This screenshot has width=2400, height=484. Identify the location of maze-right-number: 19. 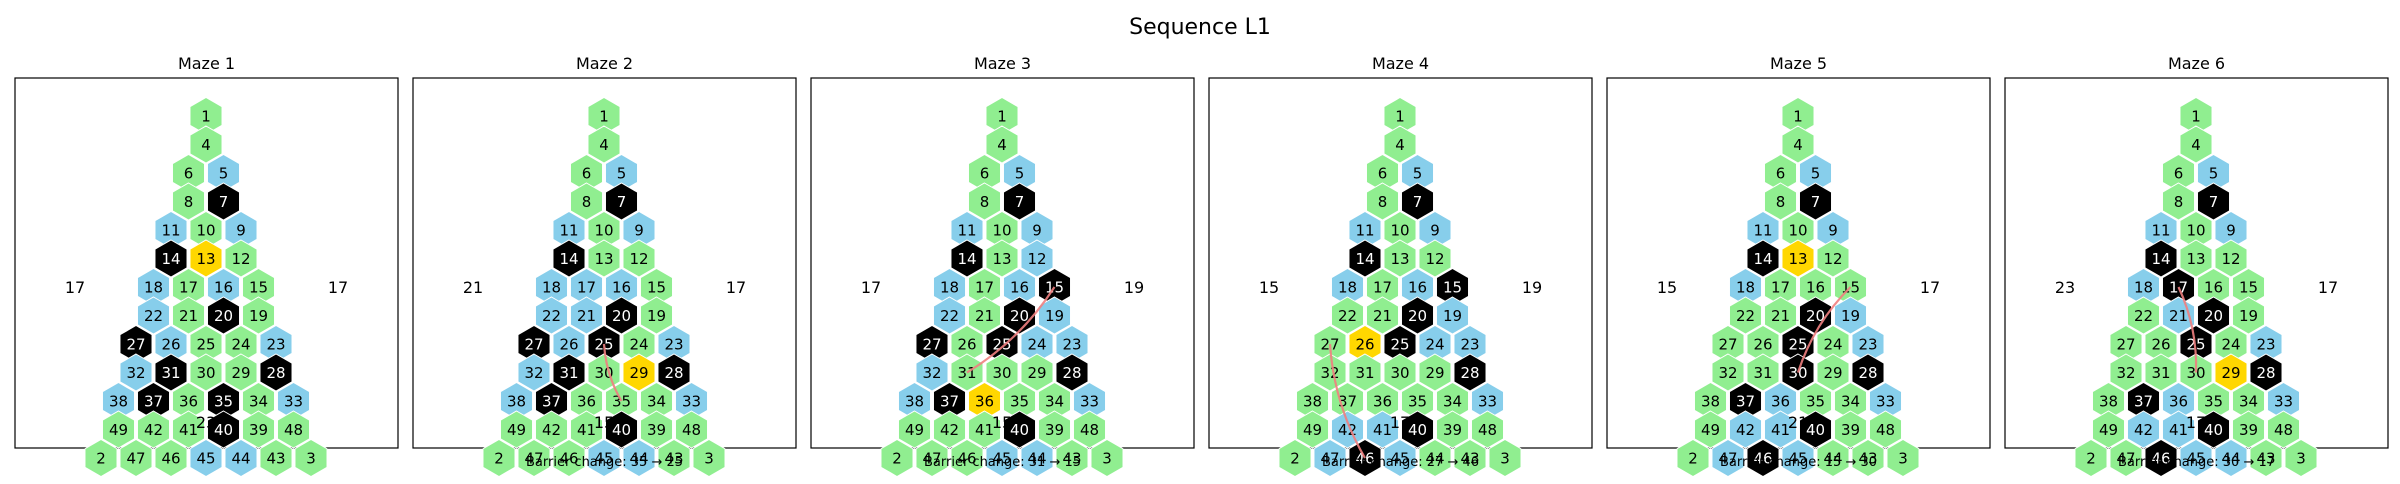
(1532, 287).